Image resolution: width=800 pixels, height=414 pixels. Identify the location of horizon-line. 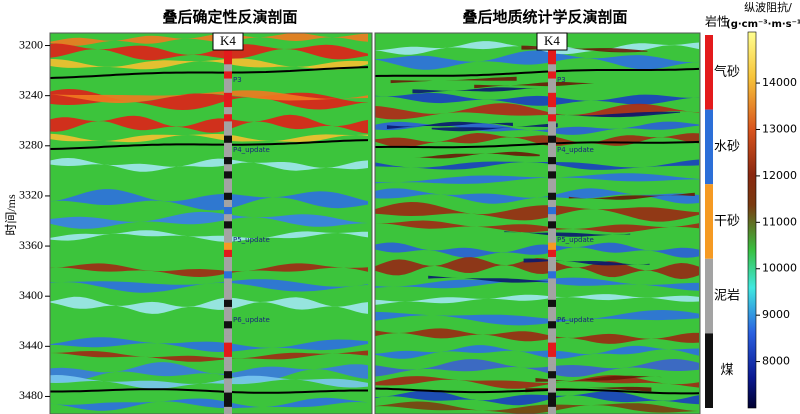
(209, 72).